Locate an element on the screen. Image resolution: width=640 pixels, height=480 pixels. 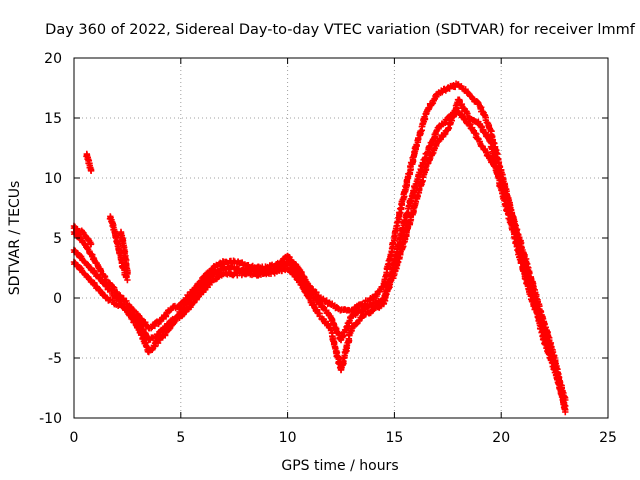
y-tick-label: -5 is located at coordinates (55, 359).